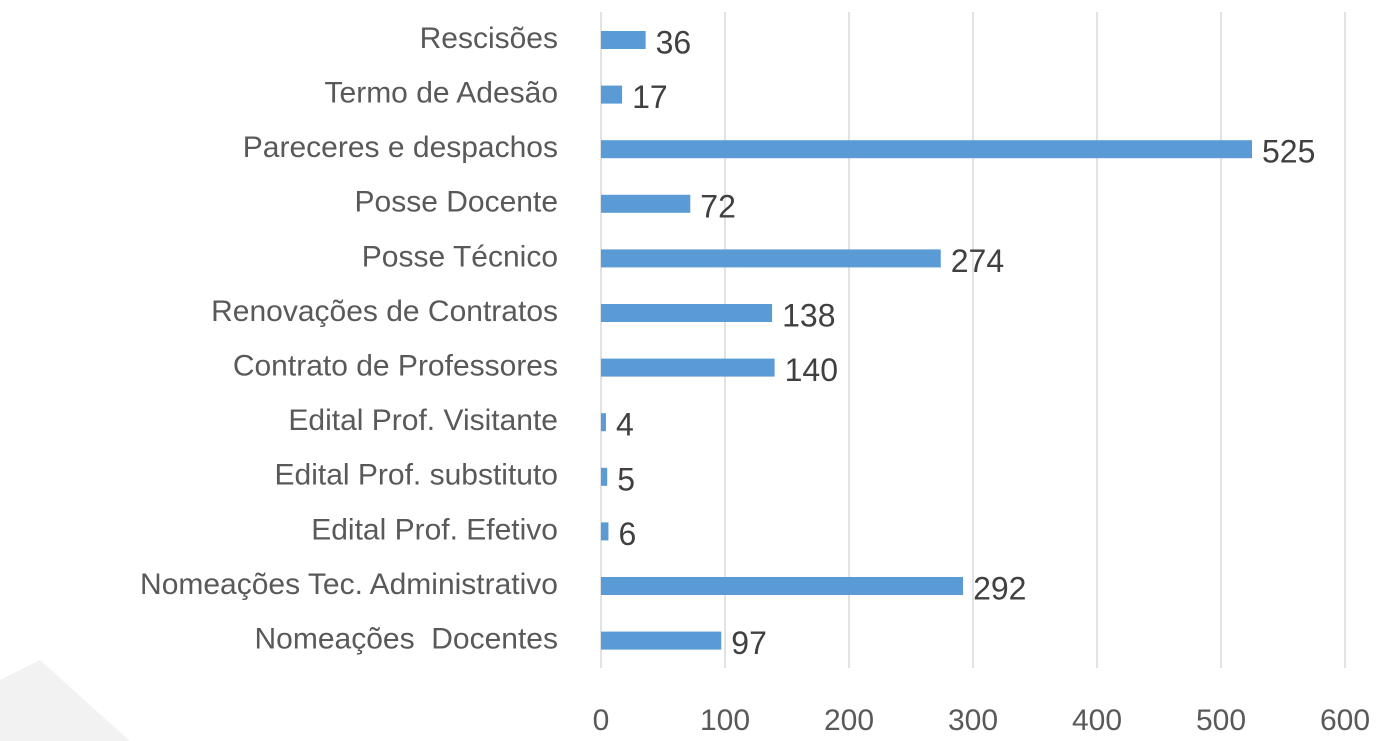 The height and width of the screenshot is (741, 1381). Describe the element at coordinates (999, 588) in the screenshot. I see `data-label: 292` at that location.